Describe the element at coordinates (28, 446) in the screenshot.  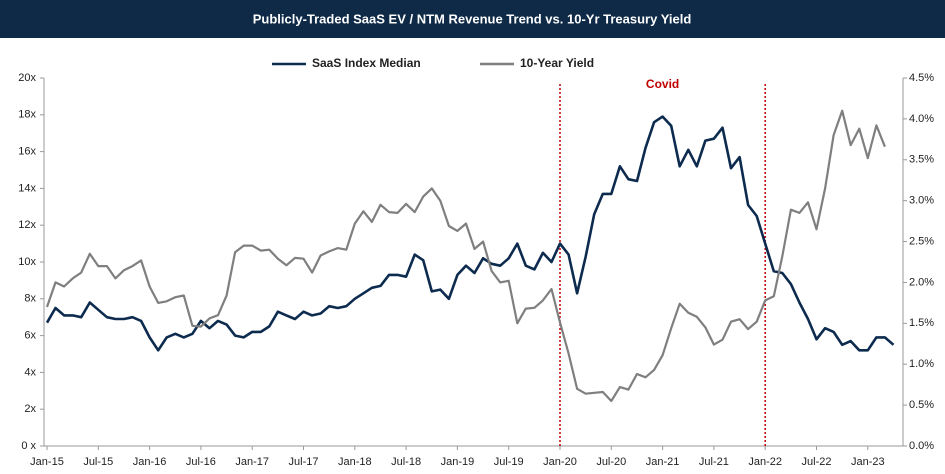
I see `y-tick-label: 0 x` at that location.